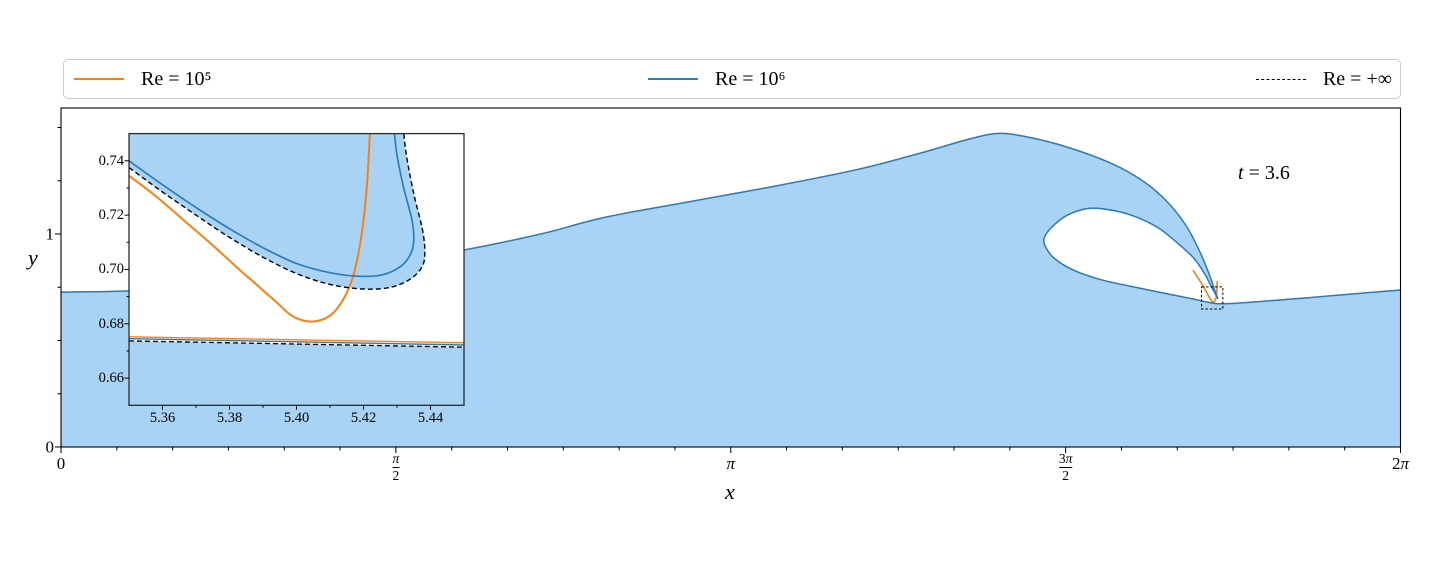 The width and height of the screenshot is (1440, 576). Describe the element at coordinates (1357, 78) in the screenshot. I see `legend-label-reinf: Re = +∞` at that location.